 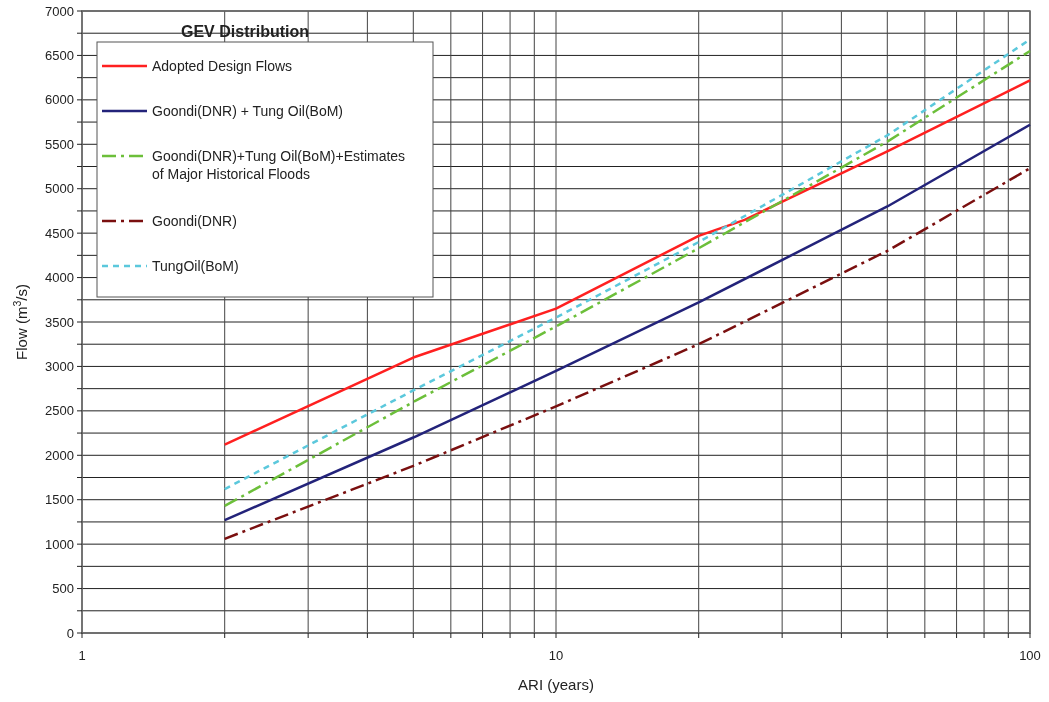 What do you see at coordinates (59, 455) in the screenshot?
I see `y-tick-label: 2000` at bounding box center [59, 455].